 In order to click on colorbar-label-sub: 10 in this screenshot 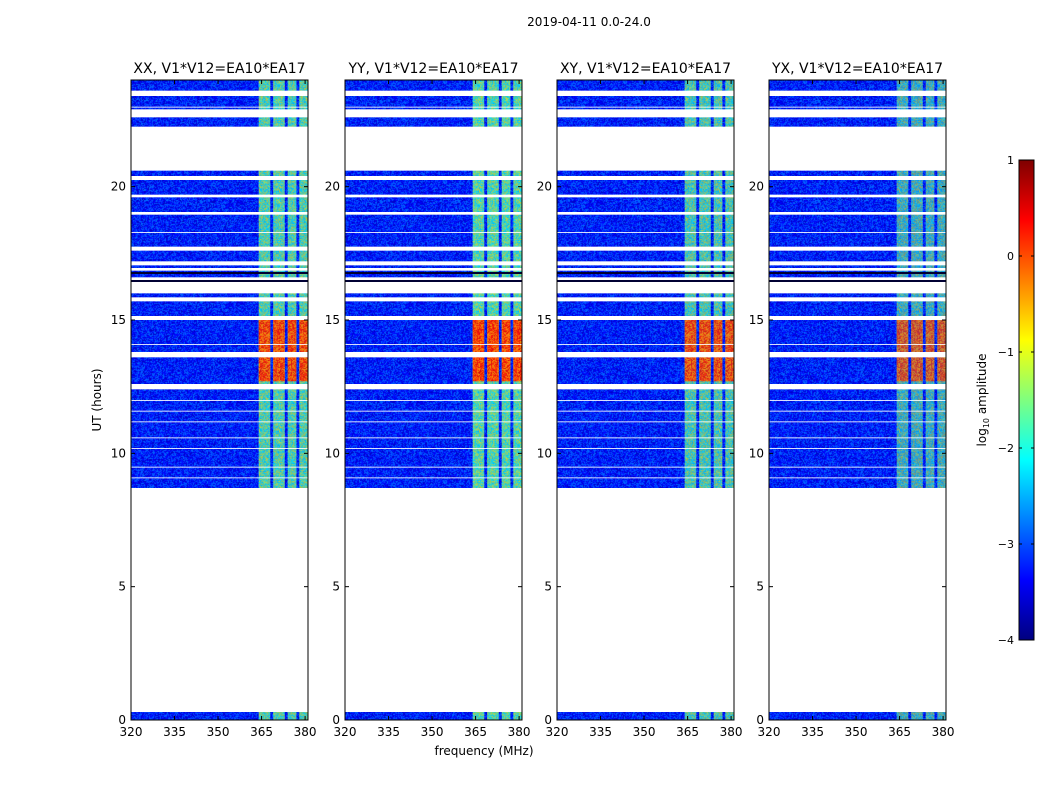, I will do `click(986, 423)`.